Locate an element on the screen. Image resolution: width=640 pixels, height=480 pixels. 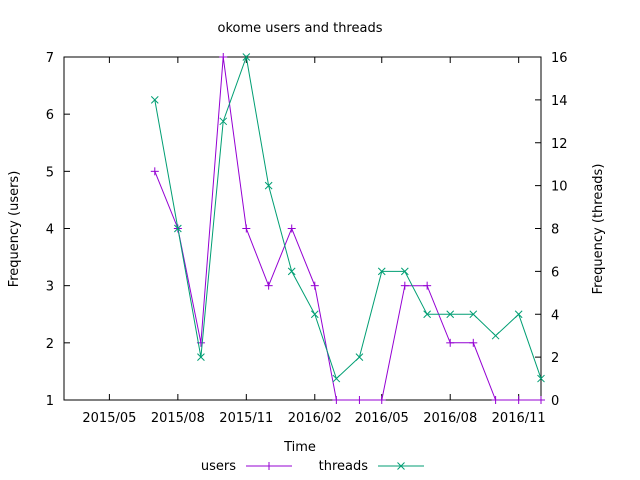
x-tick-label: 2015/08 is located at coordinates (178, 418).